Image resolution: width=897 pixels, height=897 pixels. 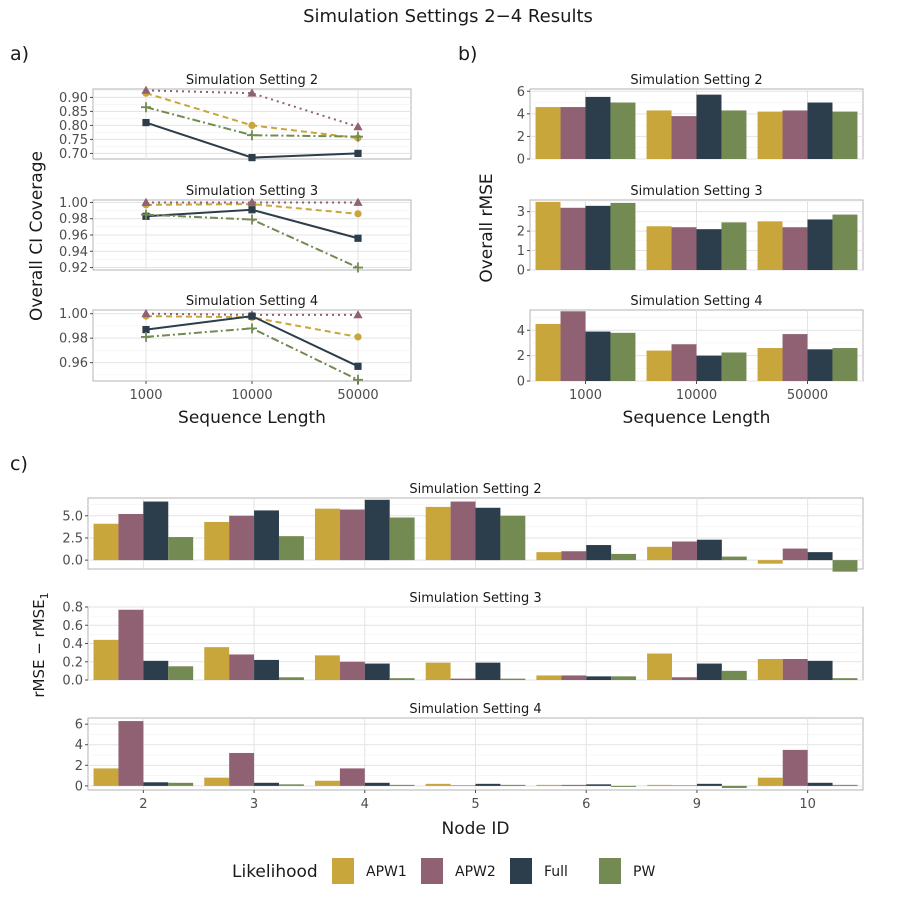 What do you see at coordinates (696, 80) in the screenshot?
I see `facet-strip-label: Simulation Setting 2` at bounding box center [696, 80].